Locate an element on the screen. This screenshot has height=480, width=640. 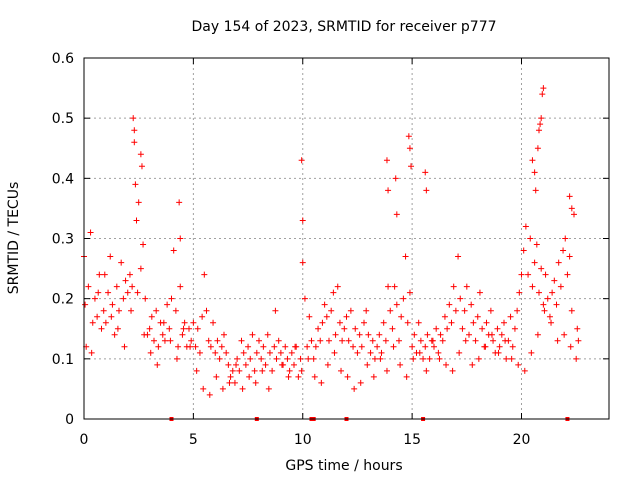
y-tick-label: 0.4 is located at coordinates (63, 179).